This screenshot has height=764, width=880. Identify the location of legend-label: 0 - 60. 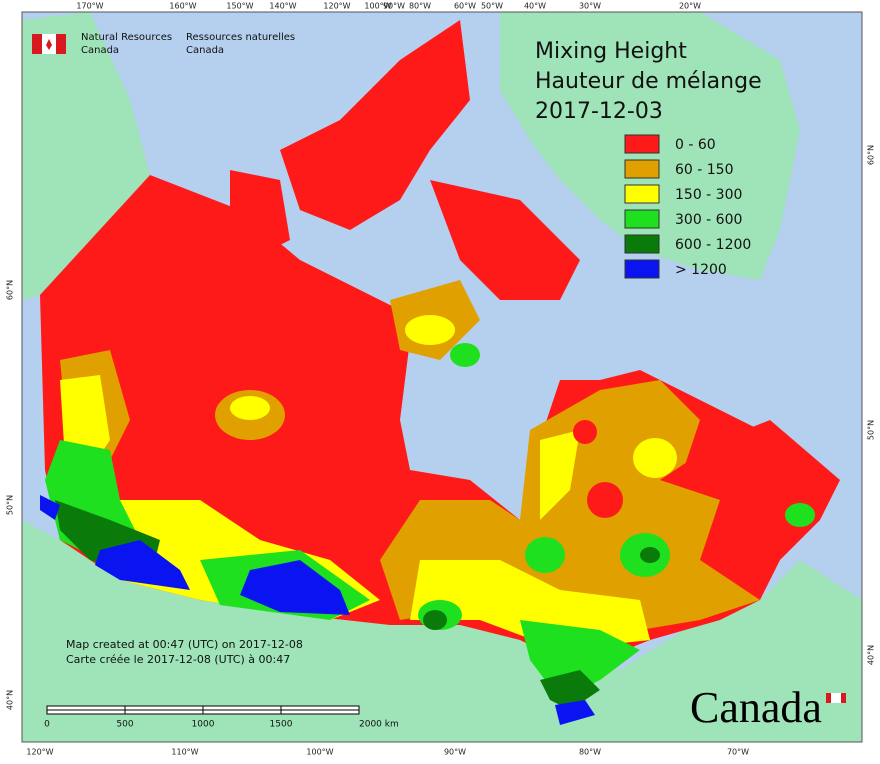
(695, 145).